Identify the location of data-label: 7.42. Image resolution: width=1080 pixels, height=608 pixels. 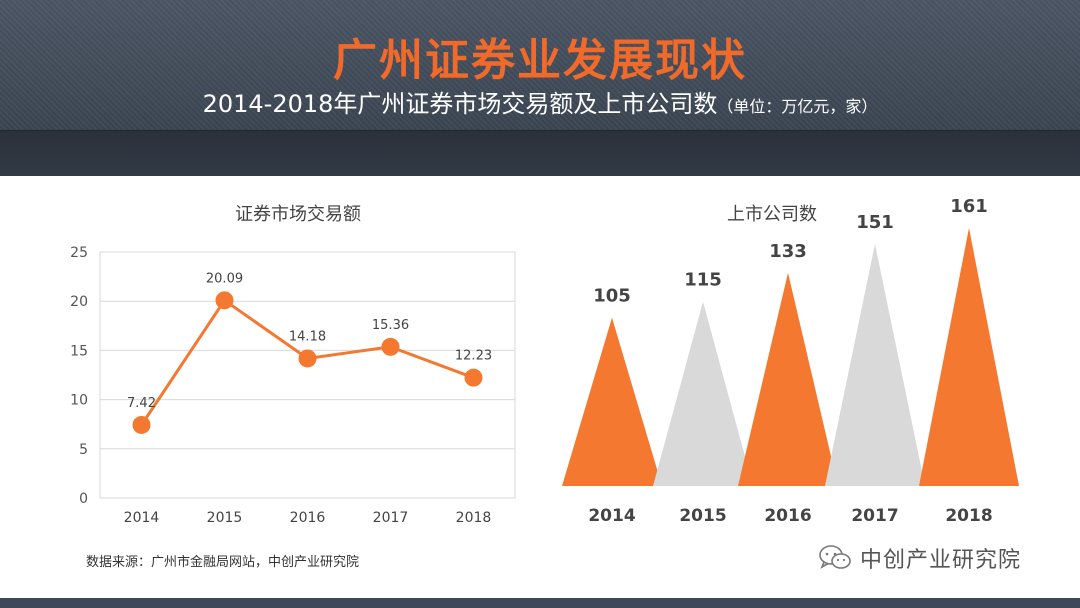
(141, 403).